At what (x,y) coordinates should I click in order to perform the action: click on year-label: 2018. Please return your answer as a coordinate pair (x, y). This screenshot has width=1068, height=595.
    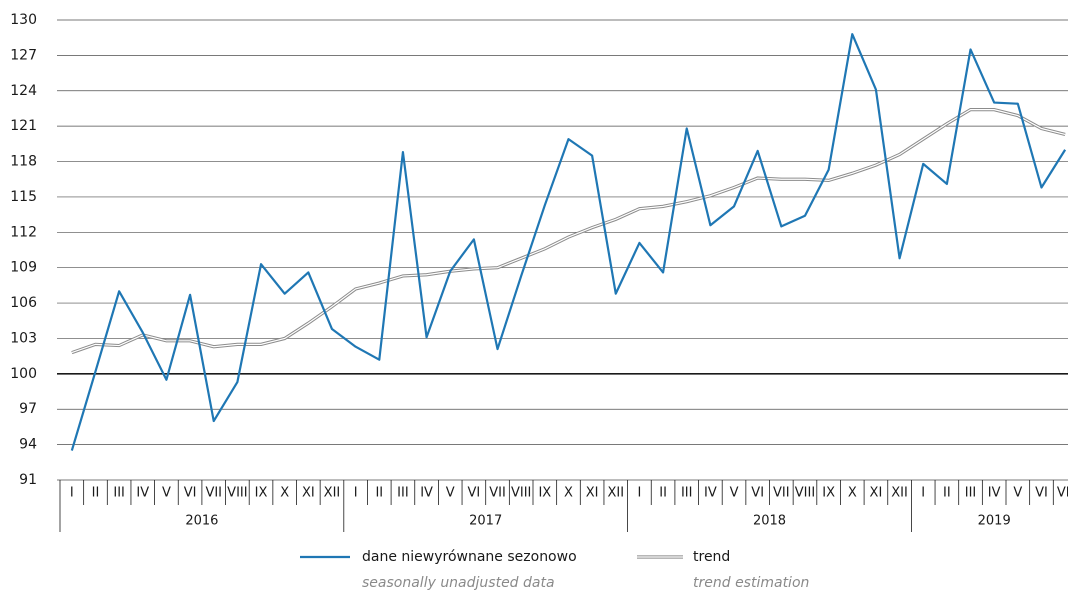
    Looking at the image, I should click on (769, 521).